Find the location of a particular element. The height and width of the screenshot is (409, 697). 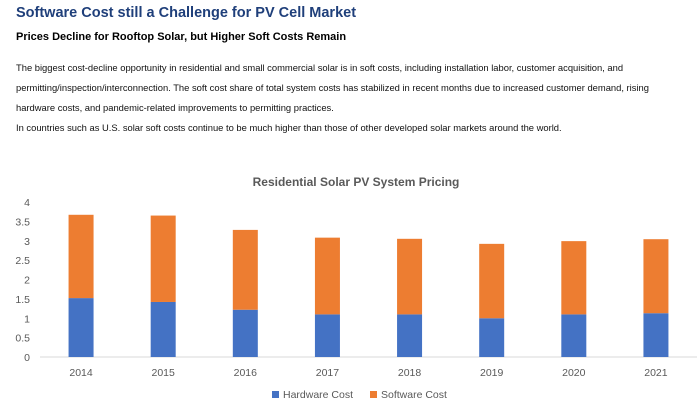

chart-title: Residential Solar PV System Pricing is located at coordinates (356, 182).